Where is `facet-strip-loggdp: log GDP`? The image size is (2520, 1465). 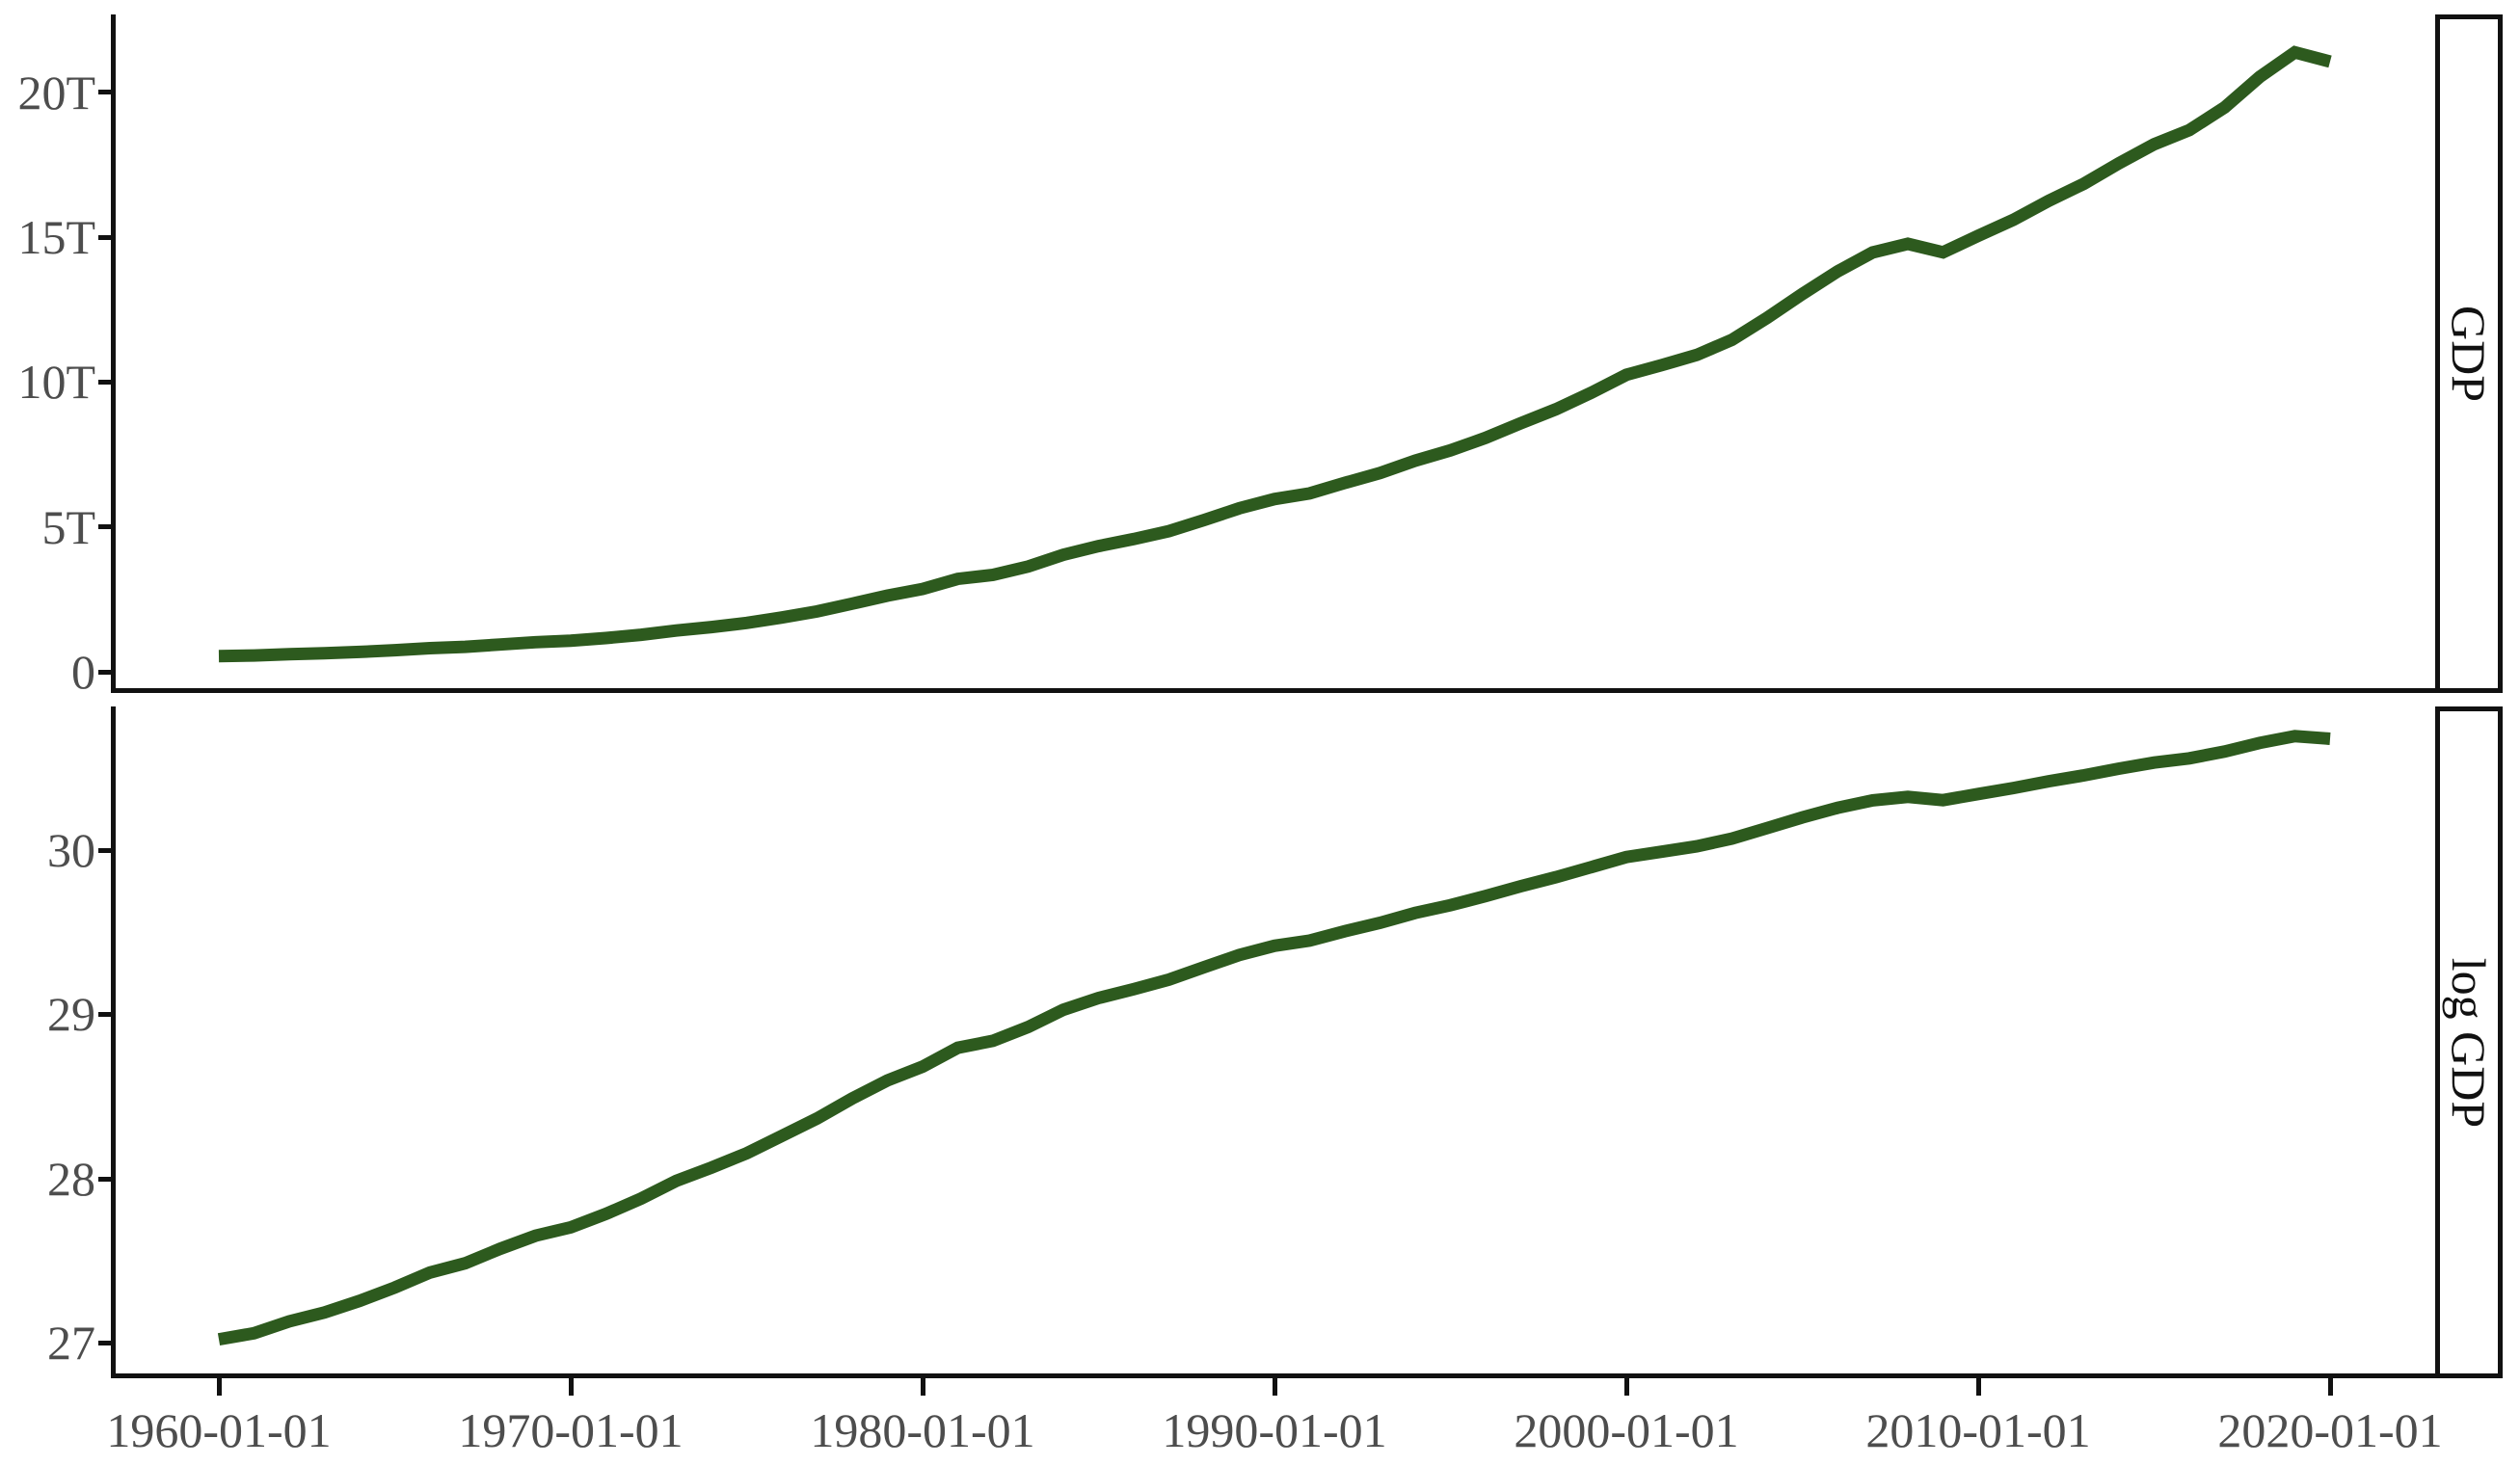 facet-strip-loggdp: log GDP is located at coordinates (2469, 1042).